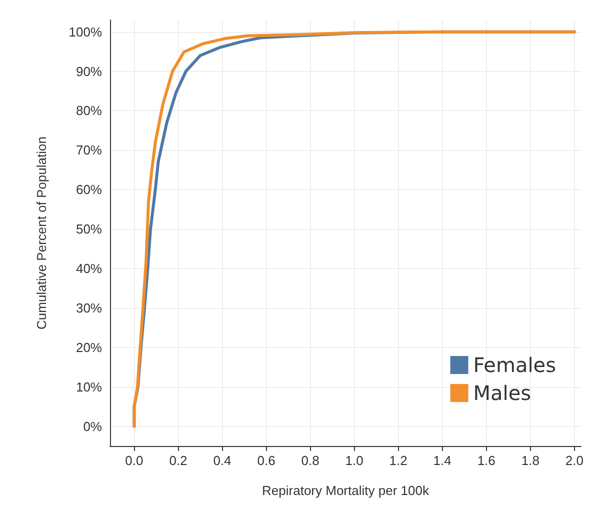 This screenshot has height=516, width=599. I want to click on y-tick-label: 100%, so click(85, 32).